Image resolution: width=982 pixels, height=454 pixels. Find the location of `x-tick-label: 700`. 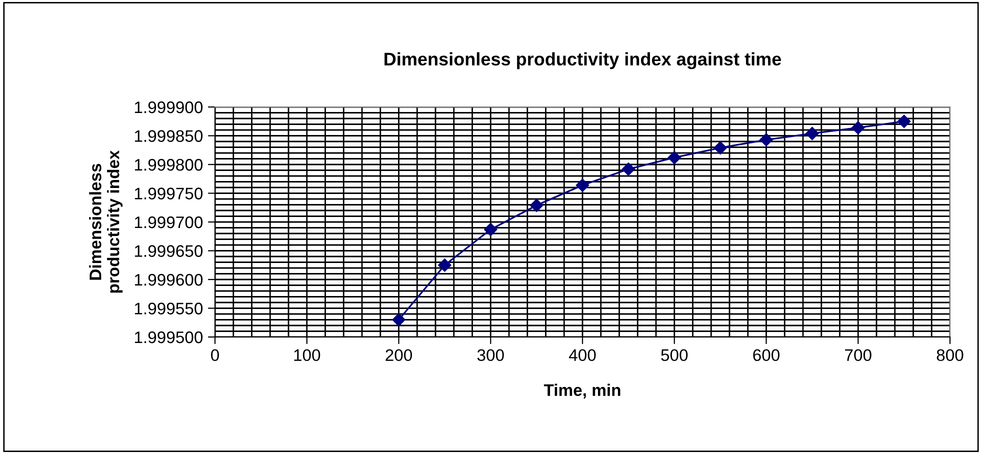

x-tick-label: 700 is located at coordinates (858, 355).